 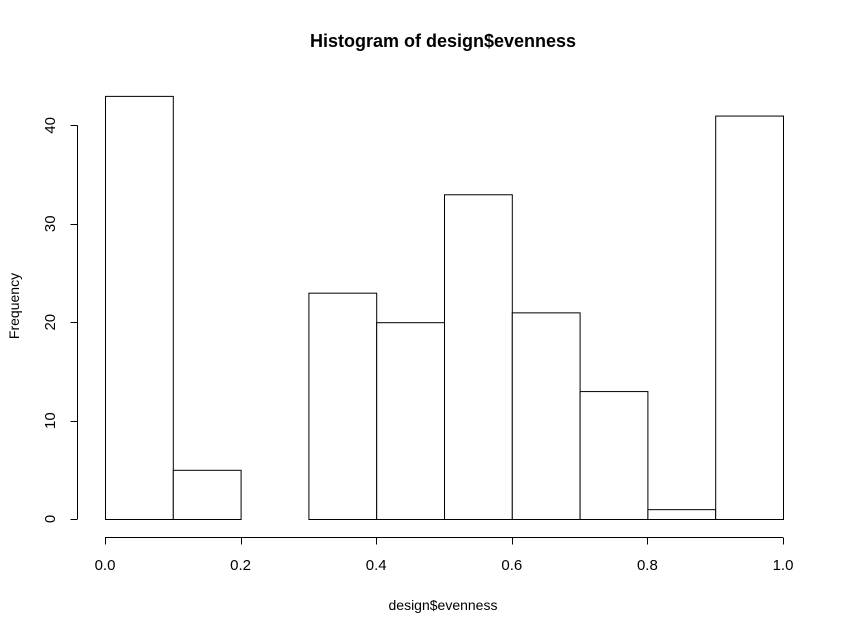 What do you see at coordinates (50, 223) in the screenshot?
I see `y-tick-label: 30` at bounding box center [50, 223].